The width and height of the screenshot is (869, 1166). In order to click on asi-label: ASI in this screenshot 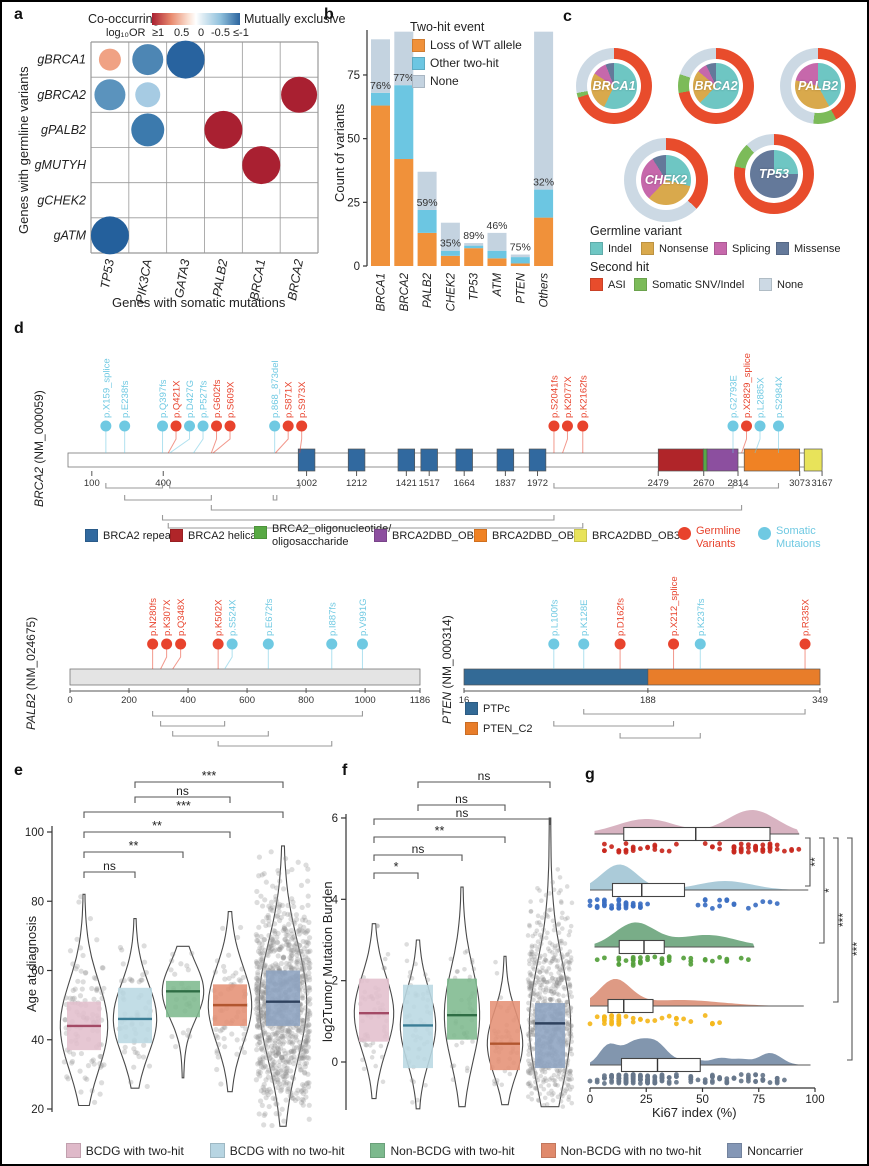, I will do `click(617, 284)`.